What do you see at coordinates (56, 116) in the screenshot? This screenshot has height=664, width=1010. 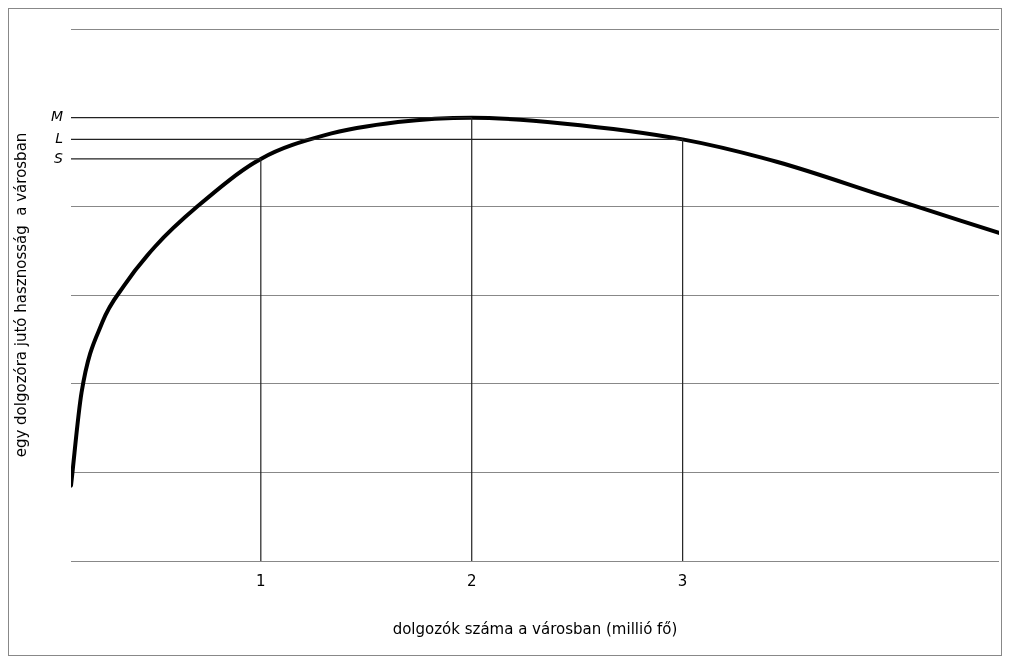 I see `ref-line-label: M` at bounding box center [56, 116].